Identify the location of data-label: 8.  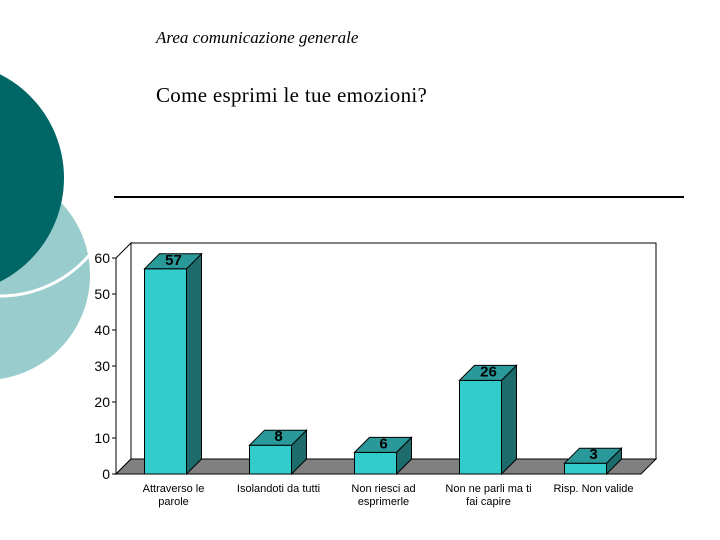
(278, 436).